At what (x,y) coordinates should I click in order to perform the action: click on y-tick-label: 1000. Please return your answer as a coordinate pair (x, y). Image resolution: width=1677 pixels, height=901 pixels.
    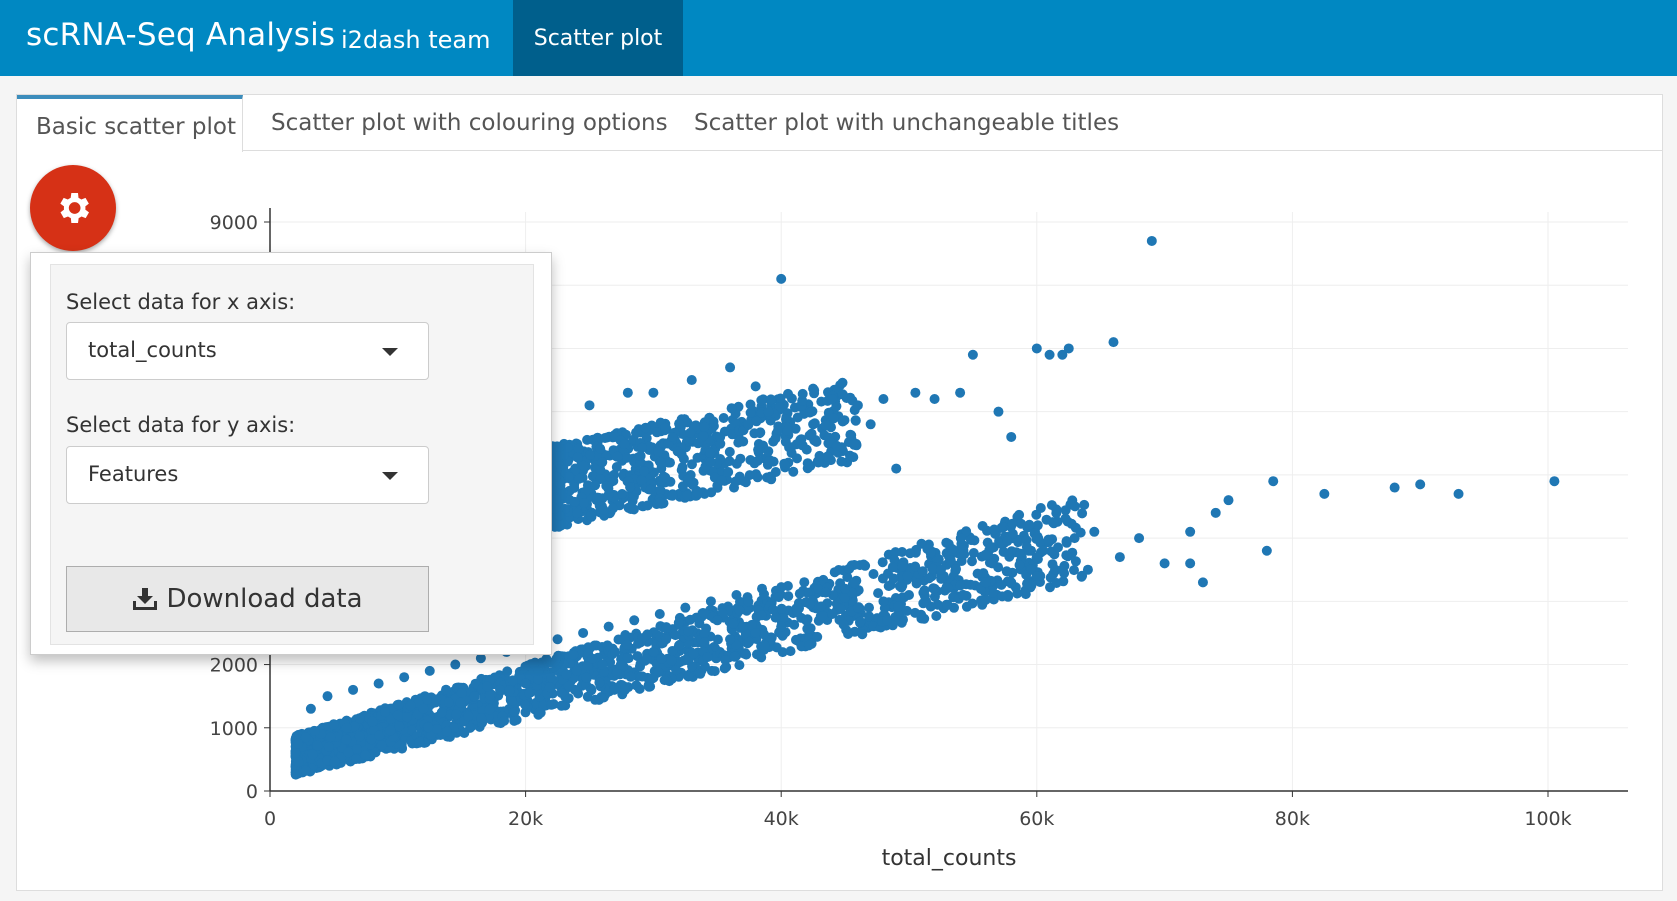
    Looking at the image, I should click on (234, 729).